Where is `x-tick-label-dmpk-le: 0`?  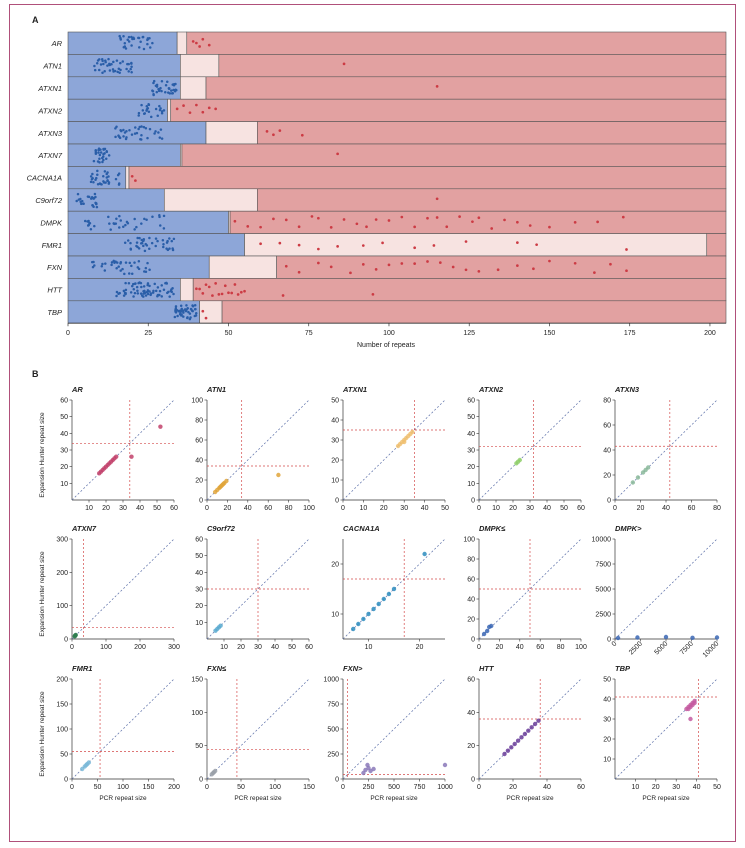
x-tick-label-dmpk-le: 0 is located at coordinates (479, 647).